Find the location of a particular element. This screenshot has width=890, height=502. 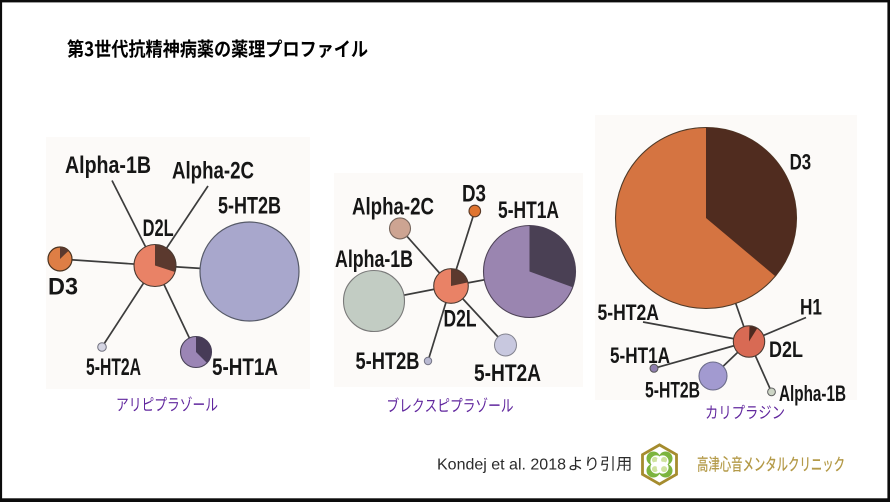

svg-text: Kondej et al. 2018 is located at coordinates (501, 465).